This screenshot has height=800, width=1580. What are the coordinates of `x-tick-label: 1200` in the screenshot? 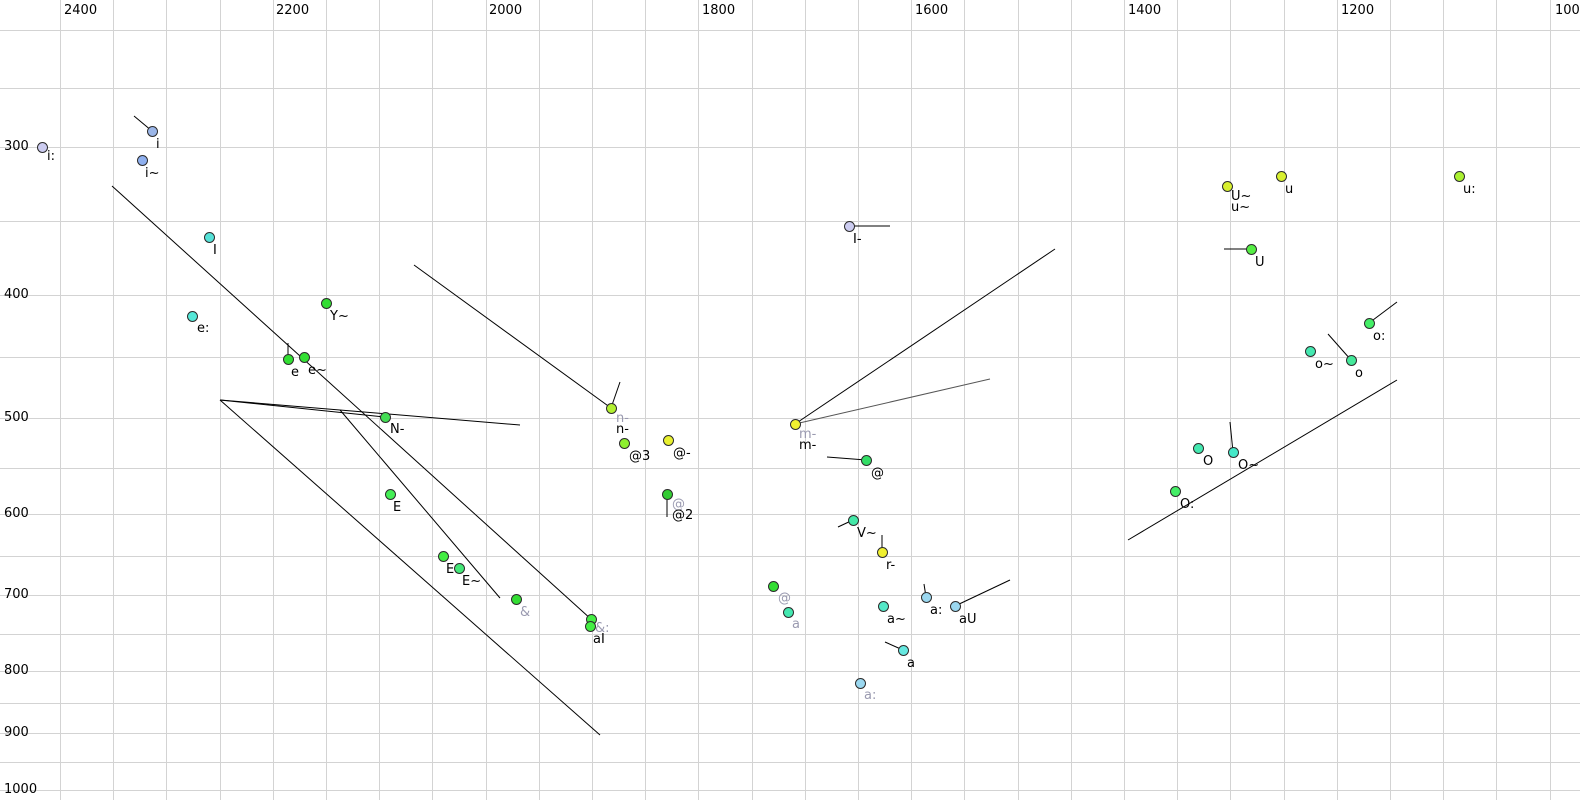 It's located at (1358, 10).